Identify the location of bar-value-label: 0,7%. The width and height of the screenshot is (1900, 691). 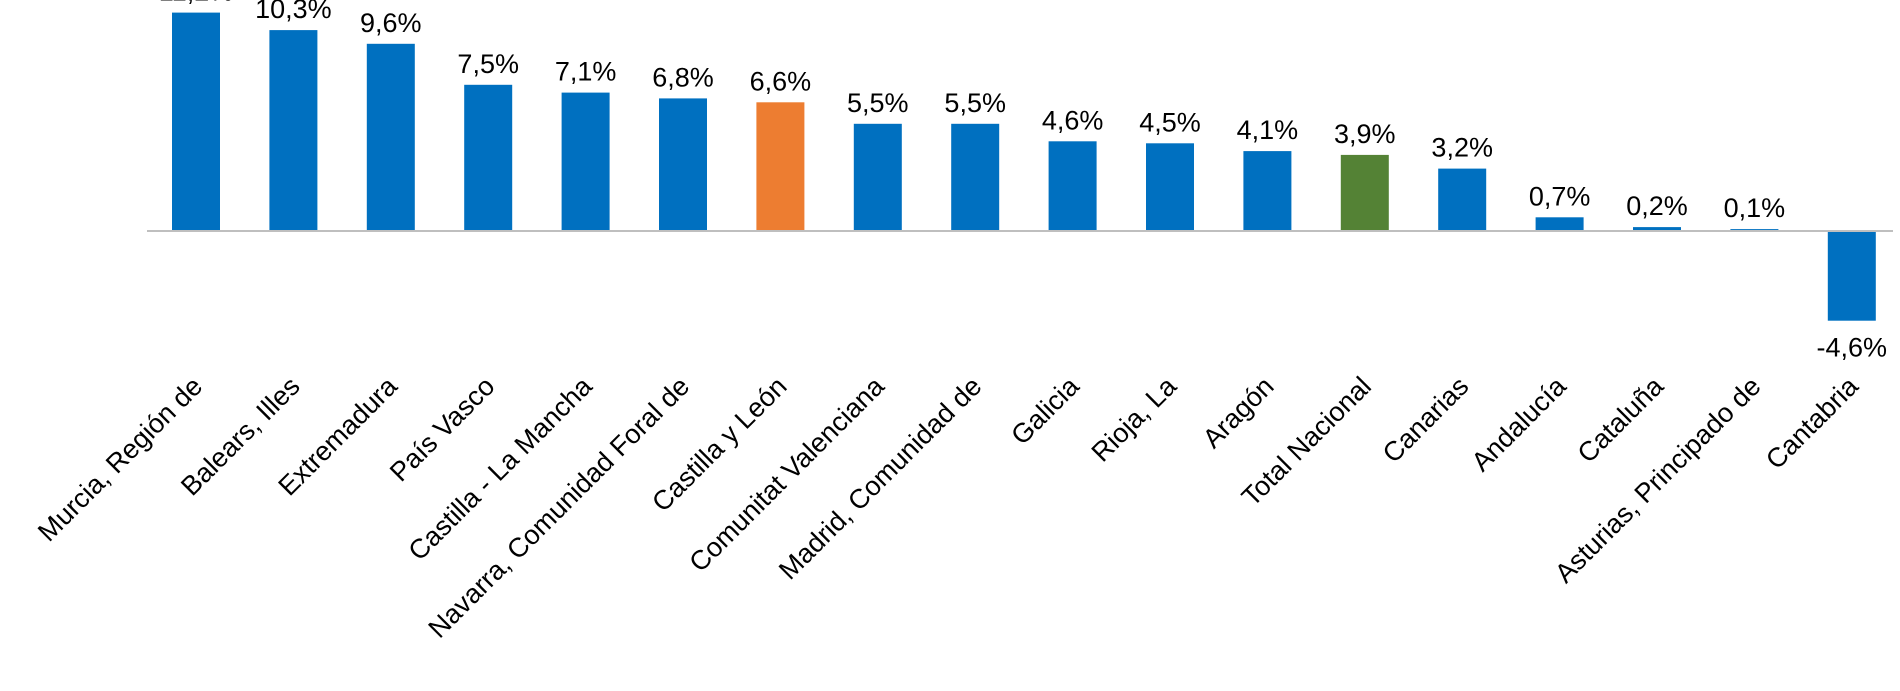
(1560, 196).